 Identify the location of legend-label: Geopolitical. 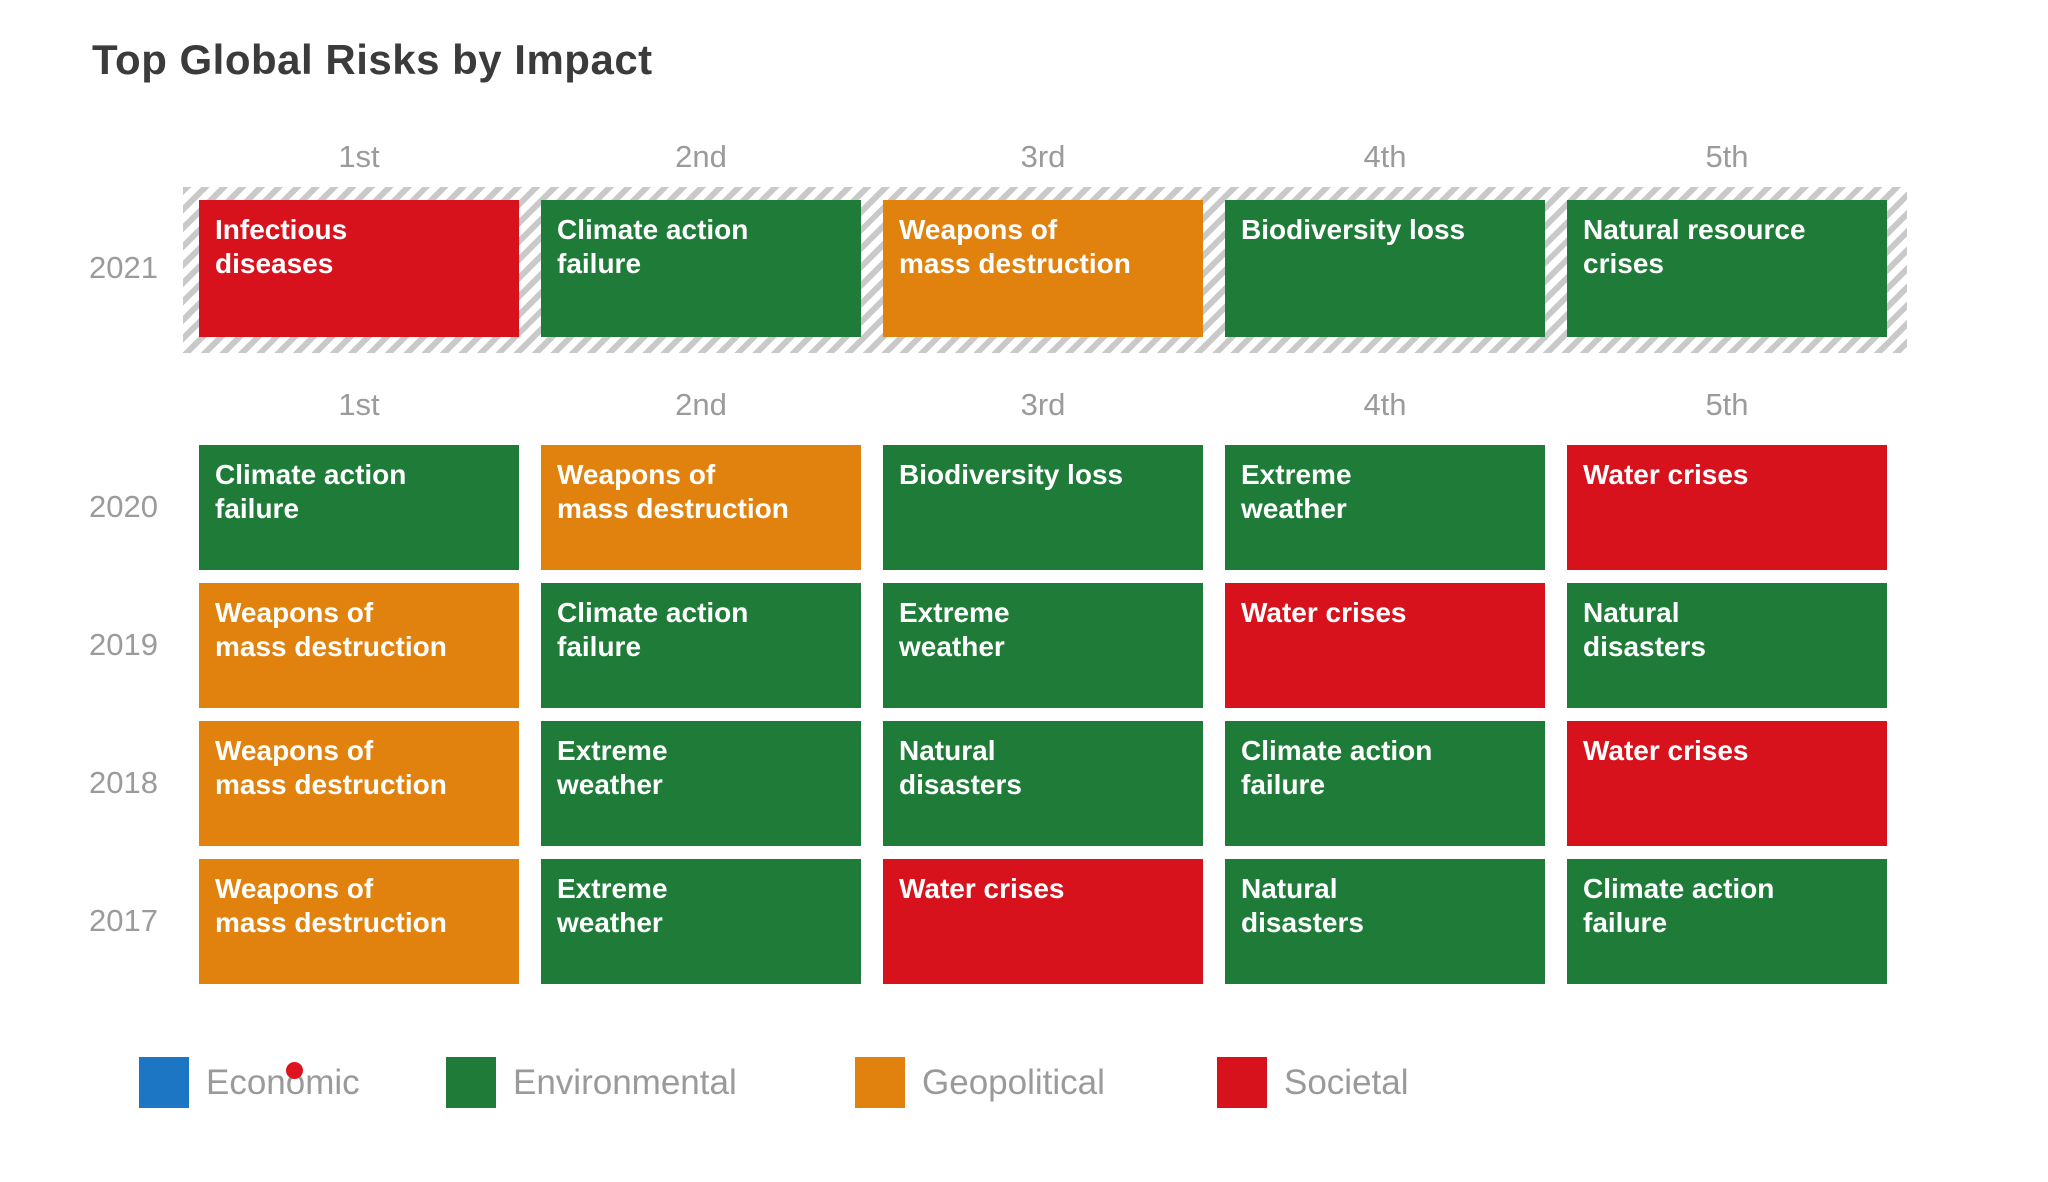
(1013, 1082).